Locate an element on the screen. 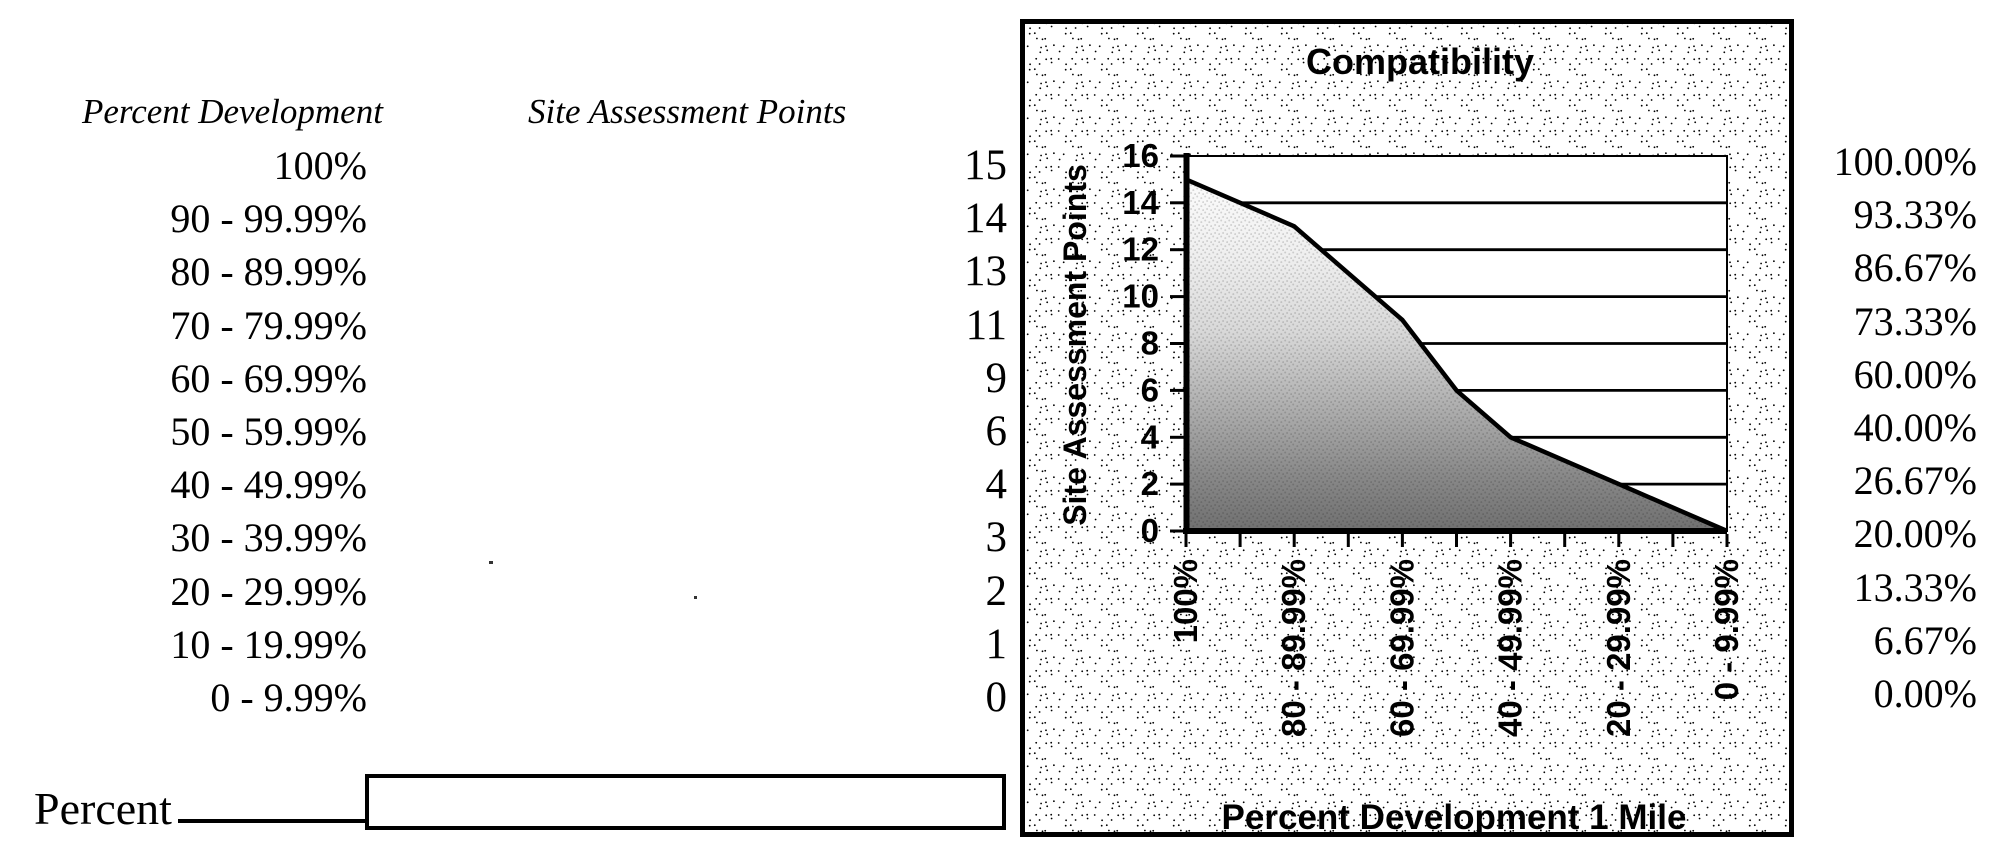 The height and width of the screenshot is (865, 2000). svg-text: 8 is located at coordinates (1150, 343).